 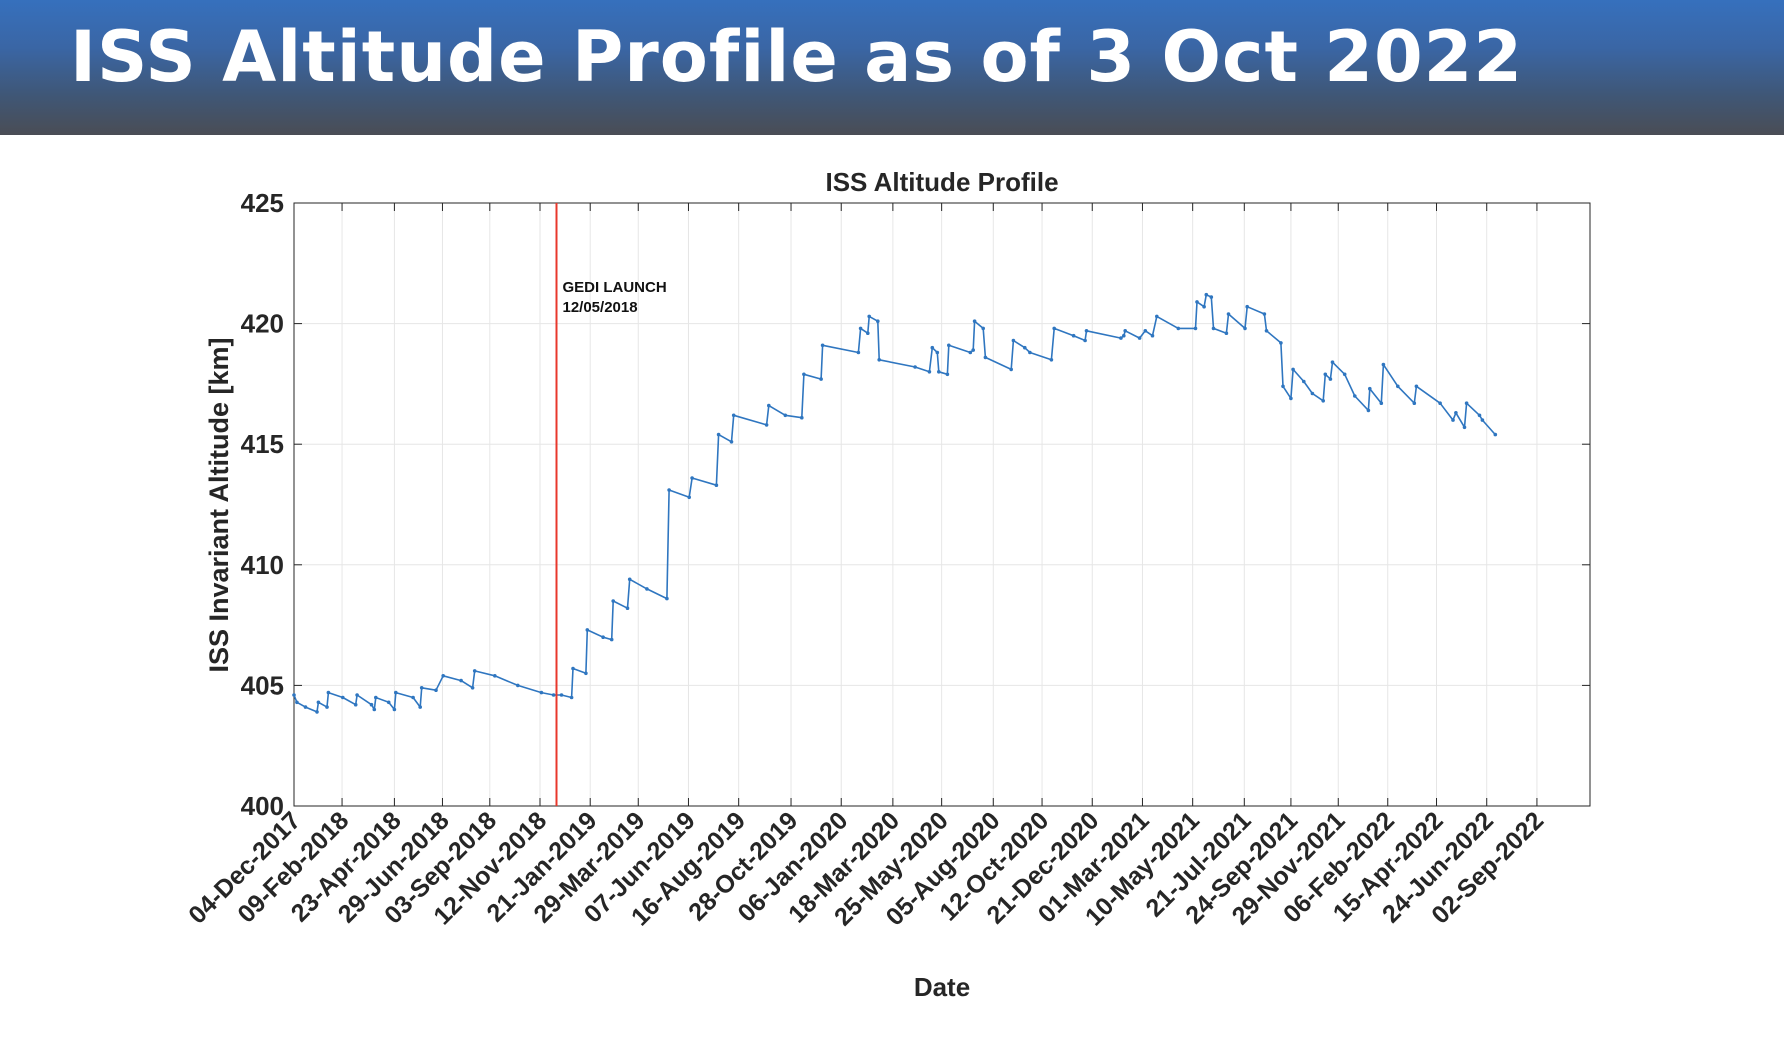 What do you see at coordinates (262, 685) in the screenshot?
I see `y-tick-label: 405` at bounding box center [262, 685].